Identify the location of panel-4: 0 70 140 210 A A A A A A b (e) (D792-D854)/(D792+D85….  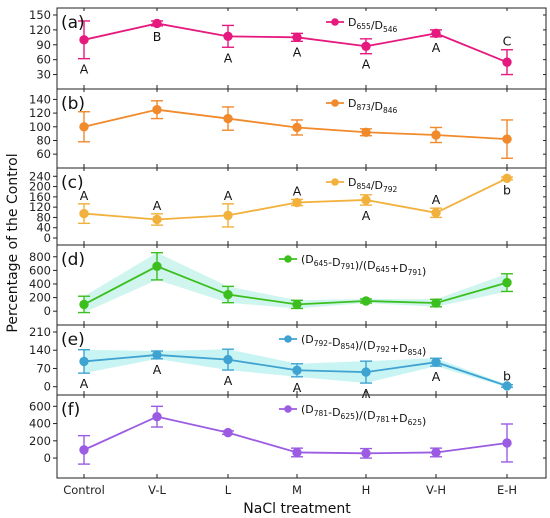
(288, 362).